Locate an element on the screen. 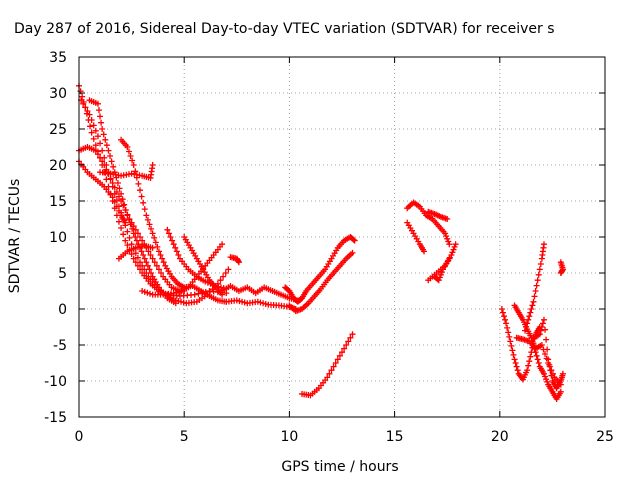  y-tick-label: -5 is located at coordinates (60, 346).